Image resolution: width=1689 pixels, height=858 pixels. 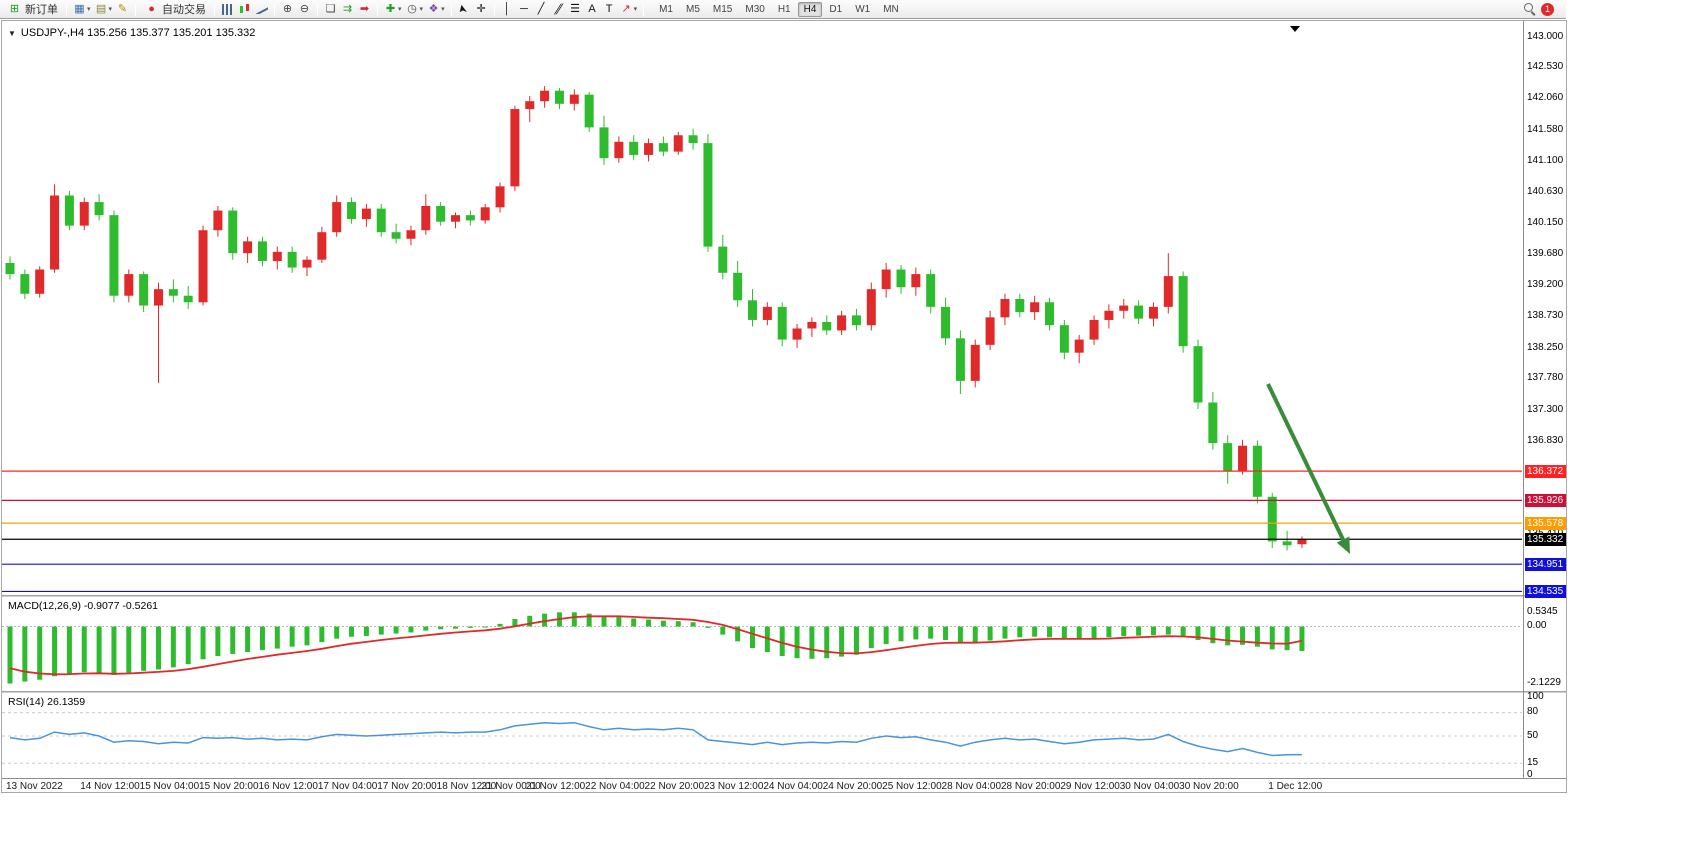 I want to click on notification-badge: 1, so click(x=1547, y=9).